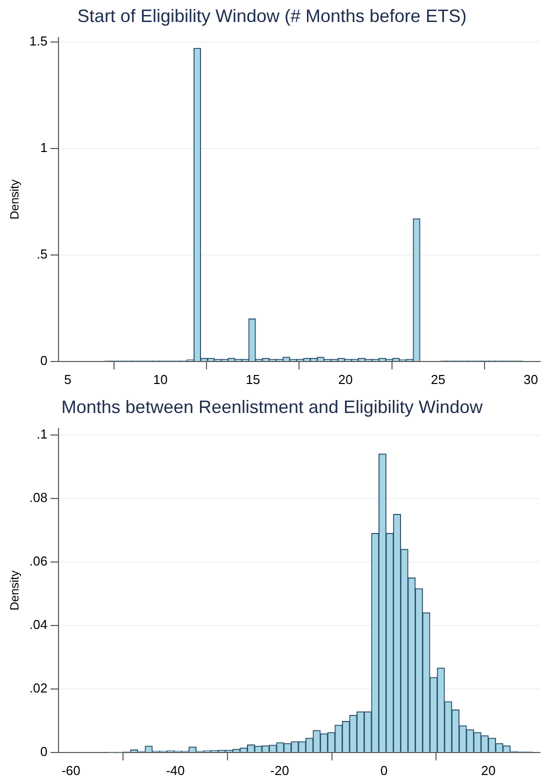 The width and height of the screenshot is (552, 782). I want to click on y-tick-label: .06, so click(38, 561).